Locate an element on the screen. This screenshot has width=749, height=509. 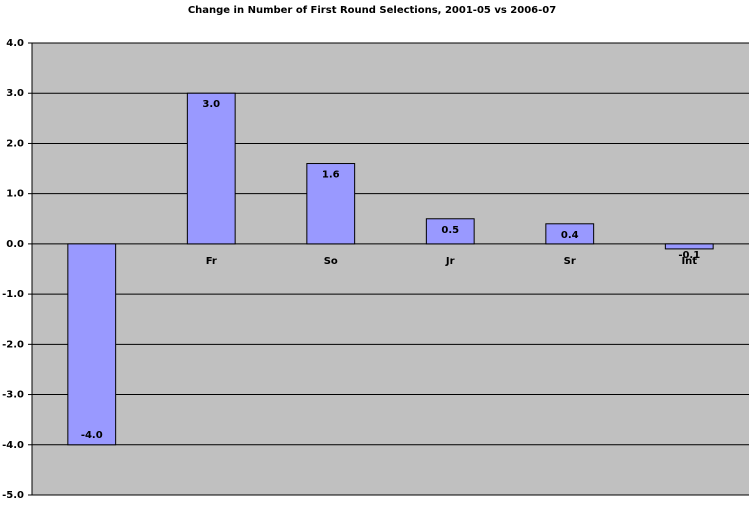
value-label: 0.4 is located at coordinates (570, 235).